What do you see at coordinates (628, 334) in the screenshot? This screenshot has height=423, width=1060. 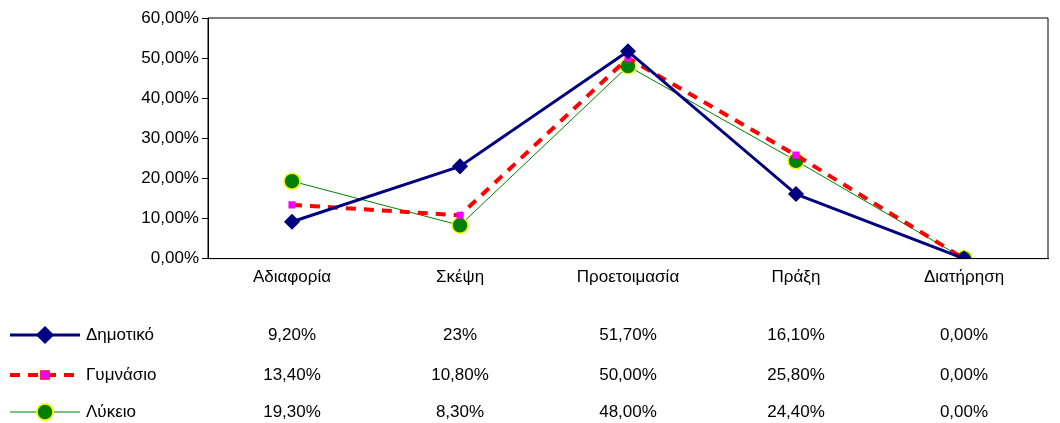 I see `data-label: 51,70%` at bounding box center [628, 334].